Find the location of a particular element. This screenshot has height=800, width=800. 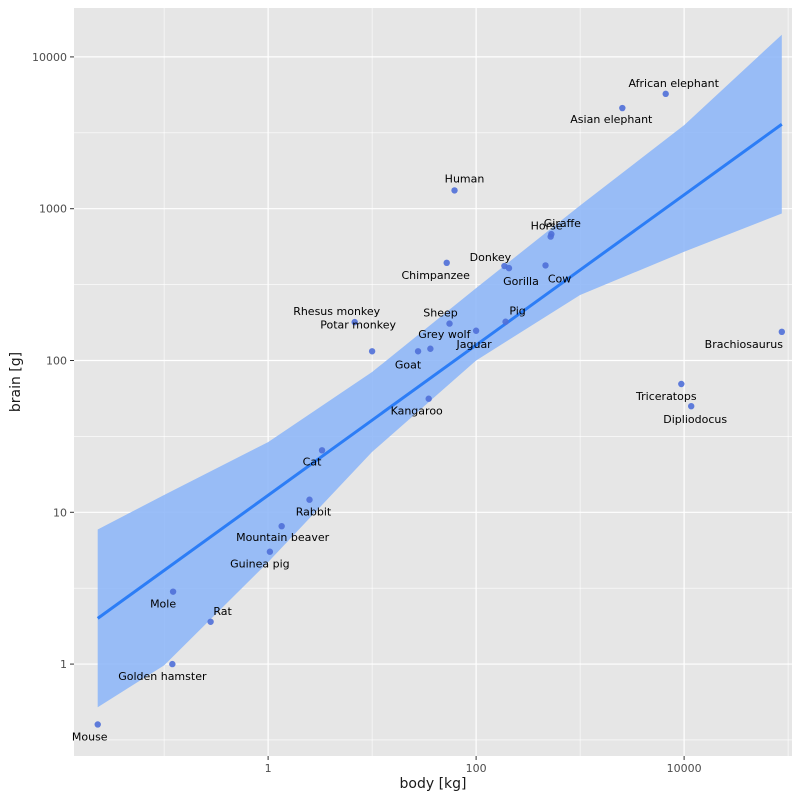

point-rabbit is located at coordinates (309, 499).